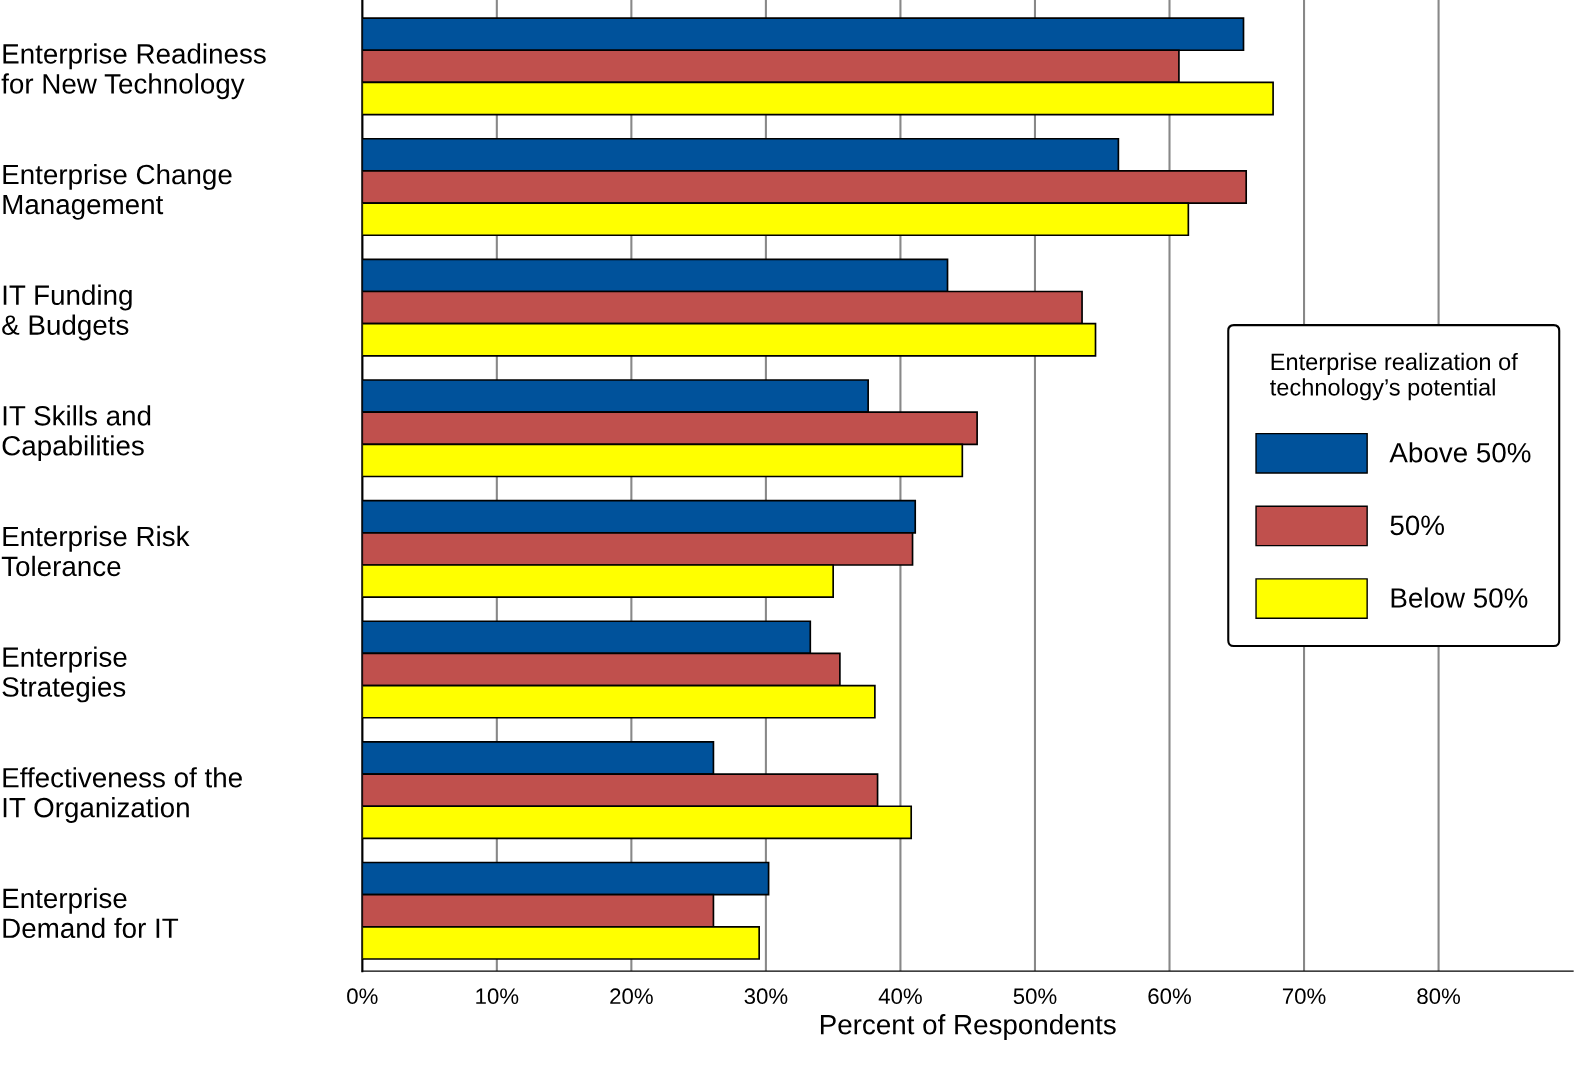 The image size is (1589, 1079). What do you see at coordinates (1460, 452) in the screenshot?
I see `legend-label: Above 50%` at bounding box center [1460, 452].